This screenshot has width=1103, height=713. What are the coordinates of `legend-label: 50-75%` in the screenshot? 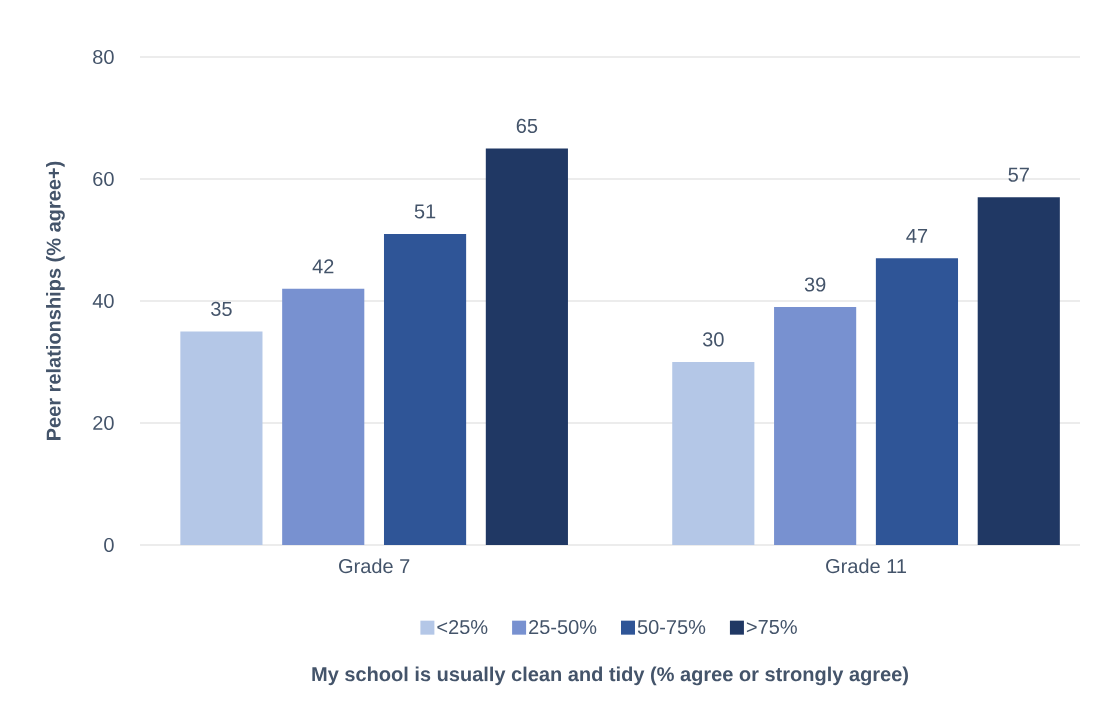 It's located at (671, 627).